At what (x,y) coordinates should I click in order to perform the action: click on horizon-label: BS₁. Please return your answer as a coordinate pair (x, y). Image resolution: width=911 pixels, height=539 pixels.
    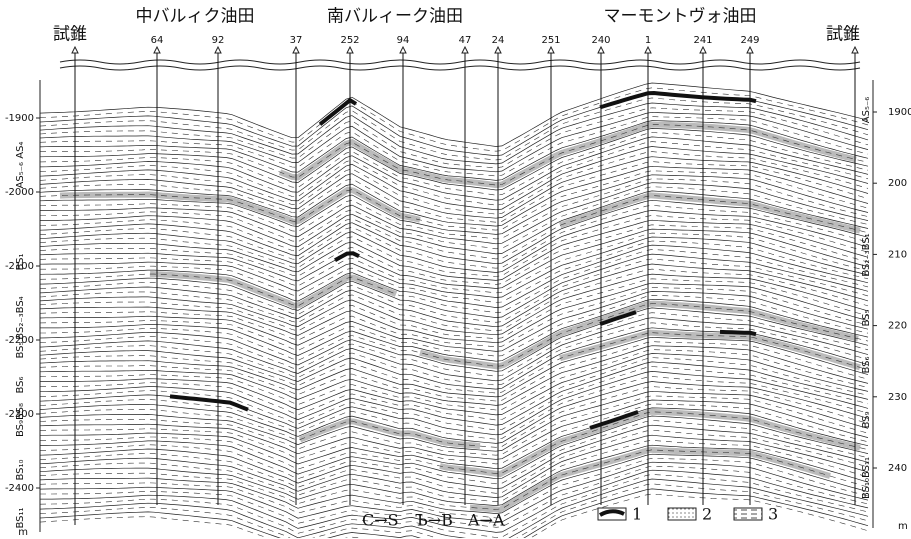
    Looking at the image, I should click on (20, 261).